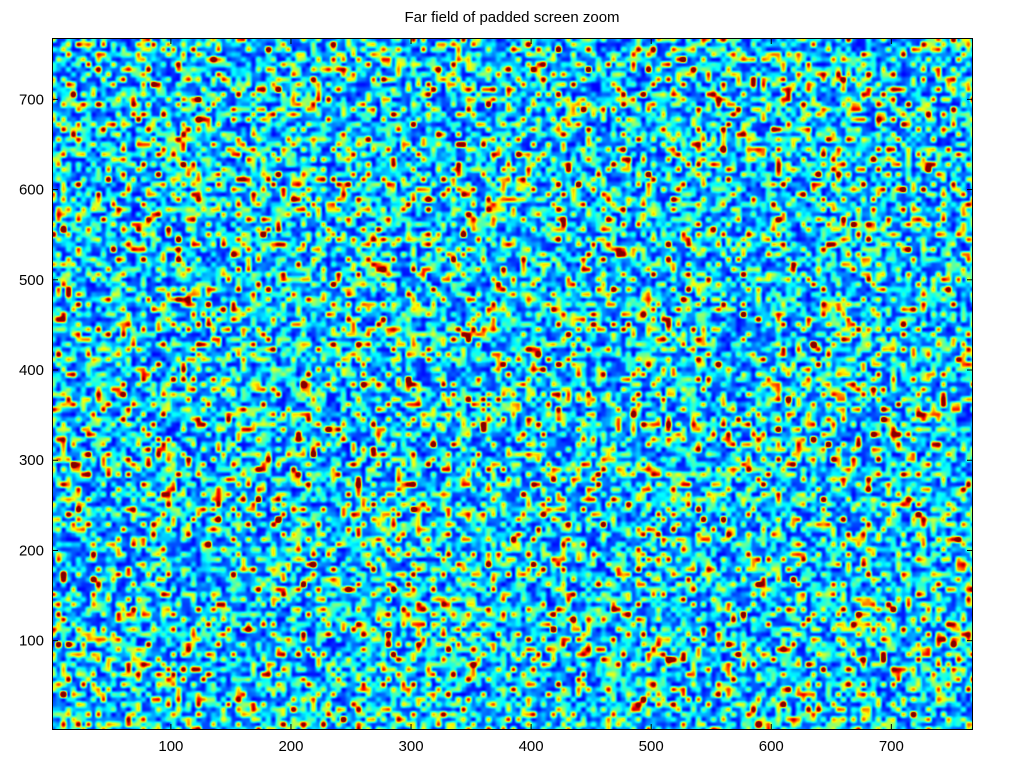  I want to click on y-tick-label: 700, so click(31, 99).